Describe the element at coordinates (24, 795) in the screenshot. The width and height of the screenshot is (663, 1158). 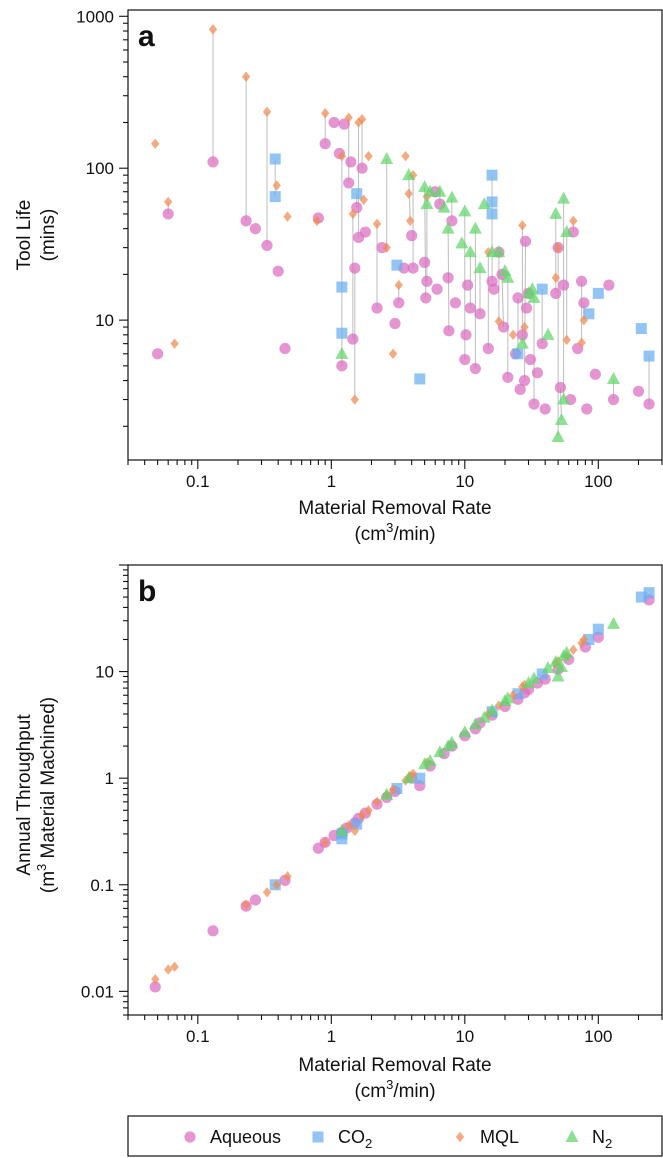
I see `panel-b-y-title-line1: Annual Throughput` at that location.